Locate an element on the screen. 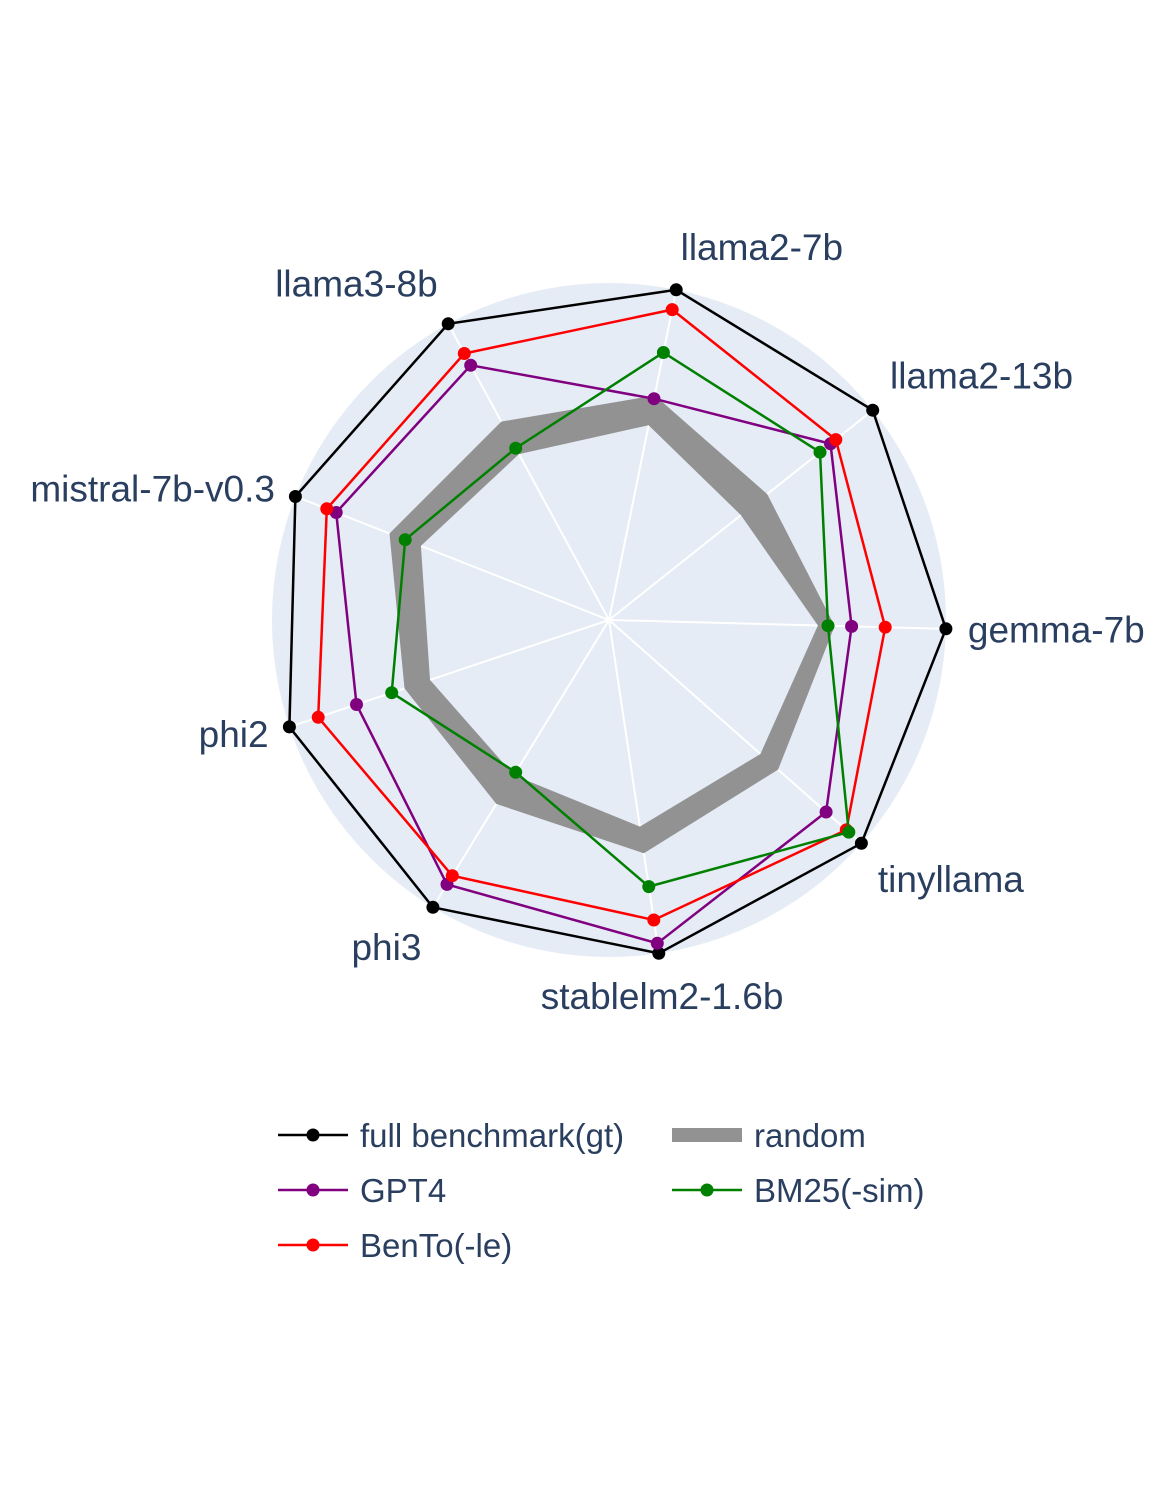 This screenshot has height=1500, width=1173. legend-label: GPT4 is located at coordinates (403, 1190).